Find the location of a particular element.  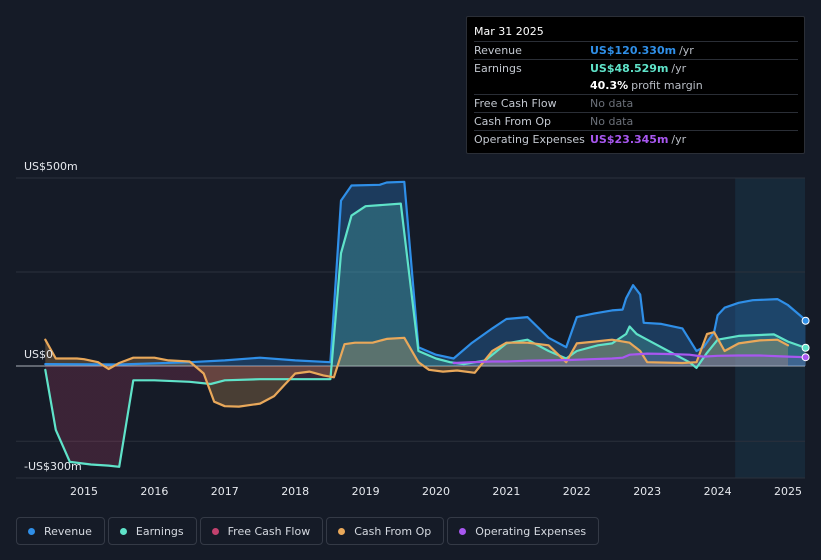

y-axis-labels: US$500m US$0 -US$300m is located at coordinates (53, 316).